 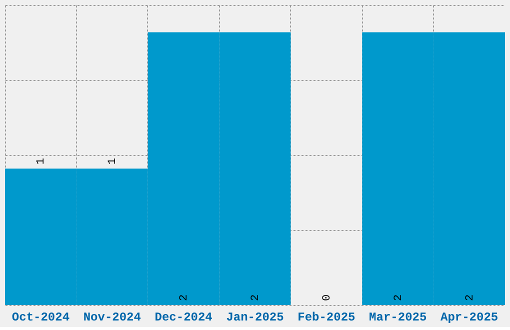 I want to click on x-tick-label: Oct-2024, so click(x=41, y=317).